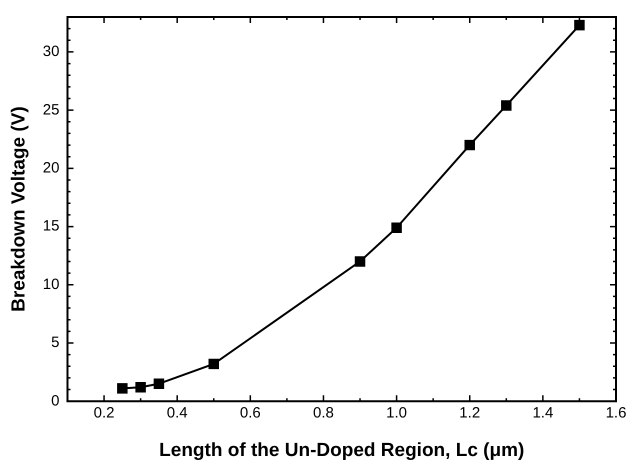  What do you see at coordinates (55, 401) in the screenshot?
I see `y-tick-label: 0` at bounding box center [55, 401].